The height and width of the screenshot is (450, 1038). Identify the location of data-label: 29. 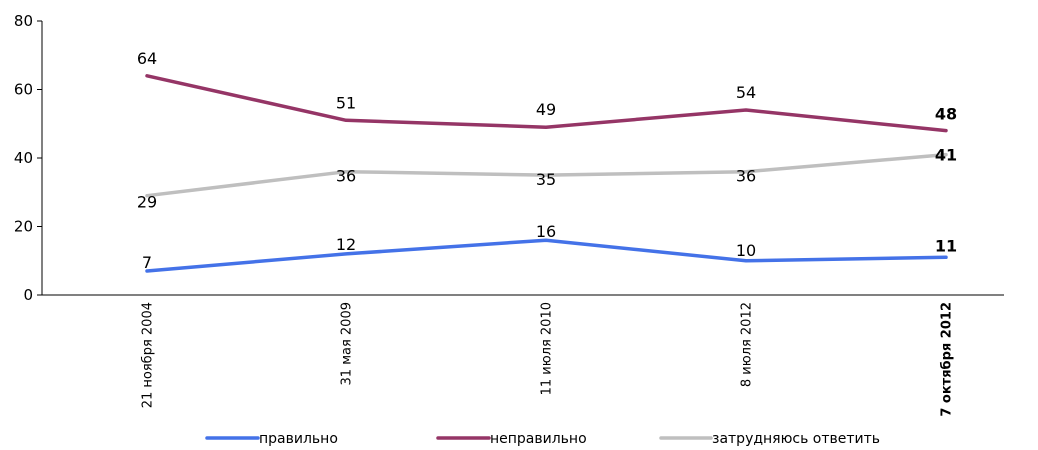
(147, 202).